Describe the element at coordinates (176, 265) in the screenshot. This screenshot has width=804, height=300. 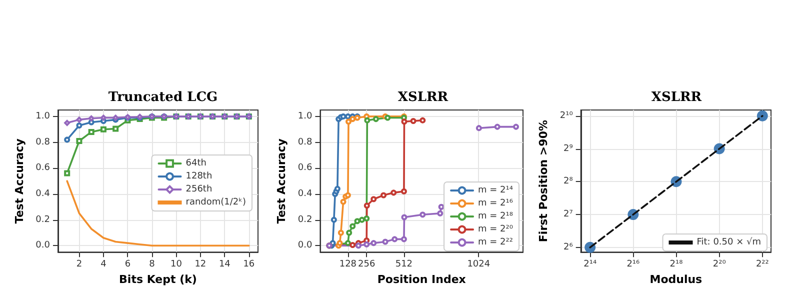
I see `x-tick-label: 10` at that location.